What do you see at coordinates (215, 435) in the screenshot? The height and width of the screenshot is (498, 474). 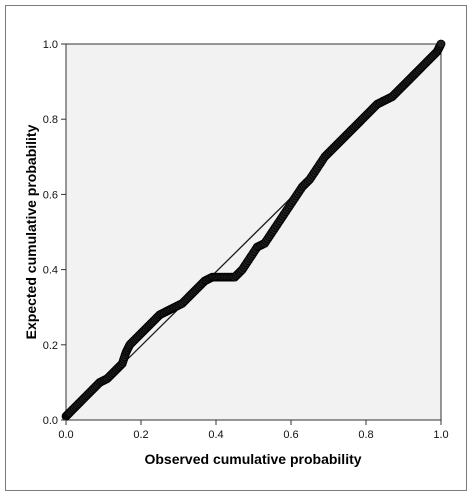 I see `x-tick-label: 0.4` at bounding box center [215, 435].